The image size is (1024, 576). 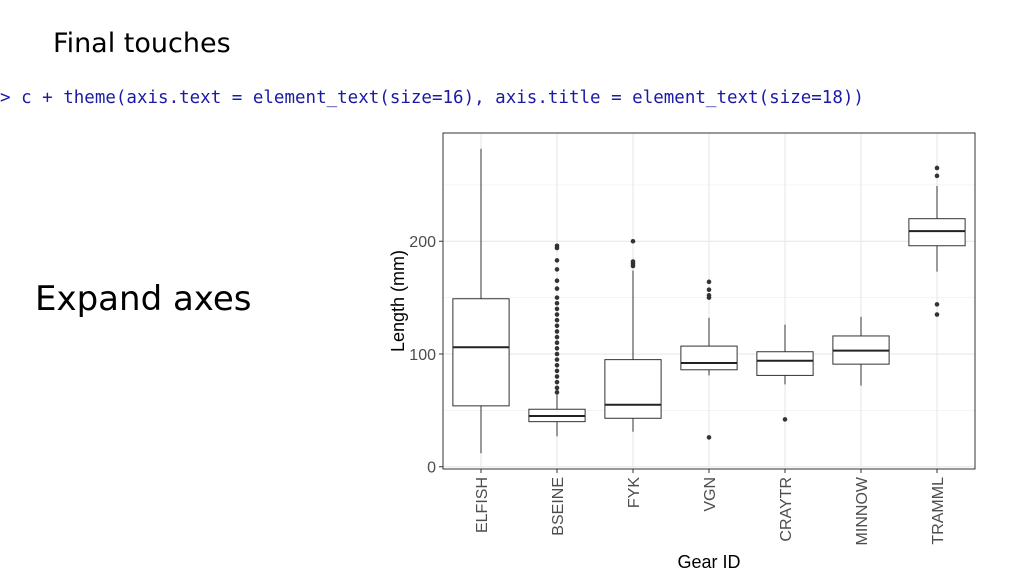 I want to click on x-axis-title: Gear ID, so click(x=708, y=562).